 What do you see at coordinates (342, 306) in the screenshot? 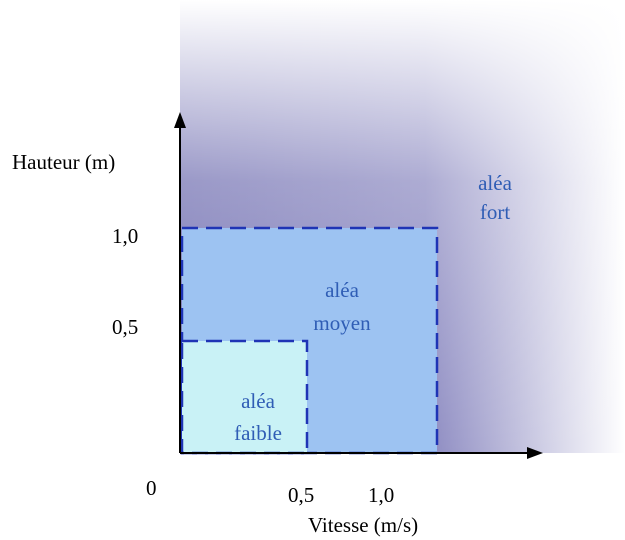
I see `zone-moyen-label: aléa moyen` at bounding box center [342, 306].